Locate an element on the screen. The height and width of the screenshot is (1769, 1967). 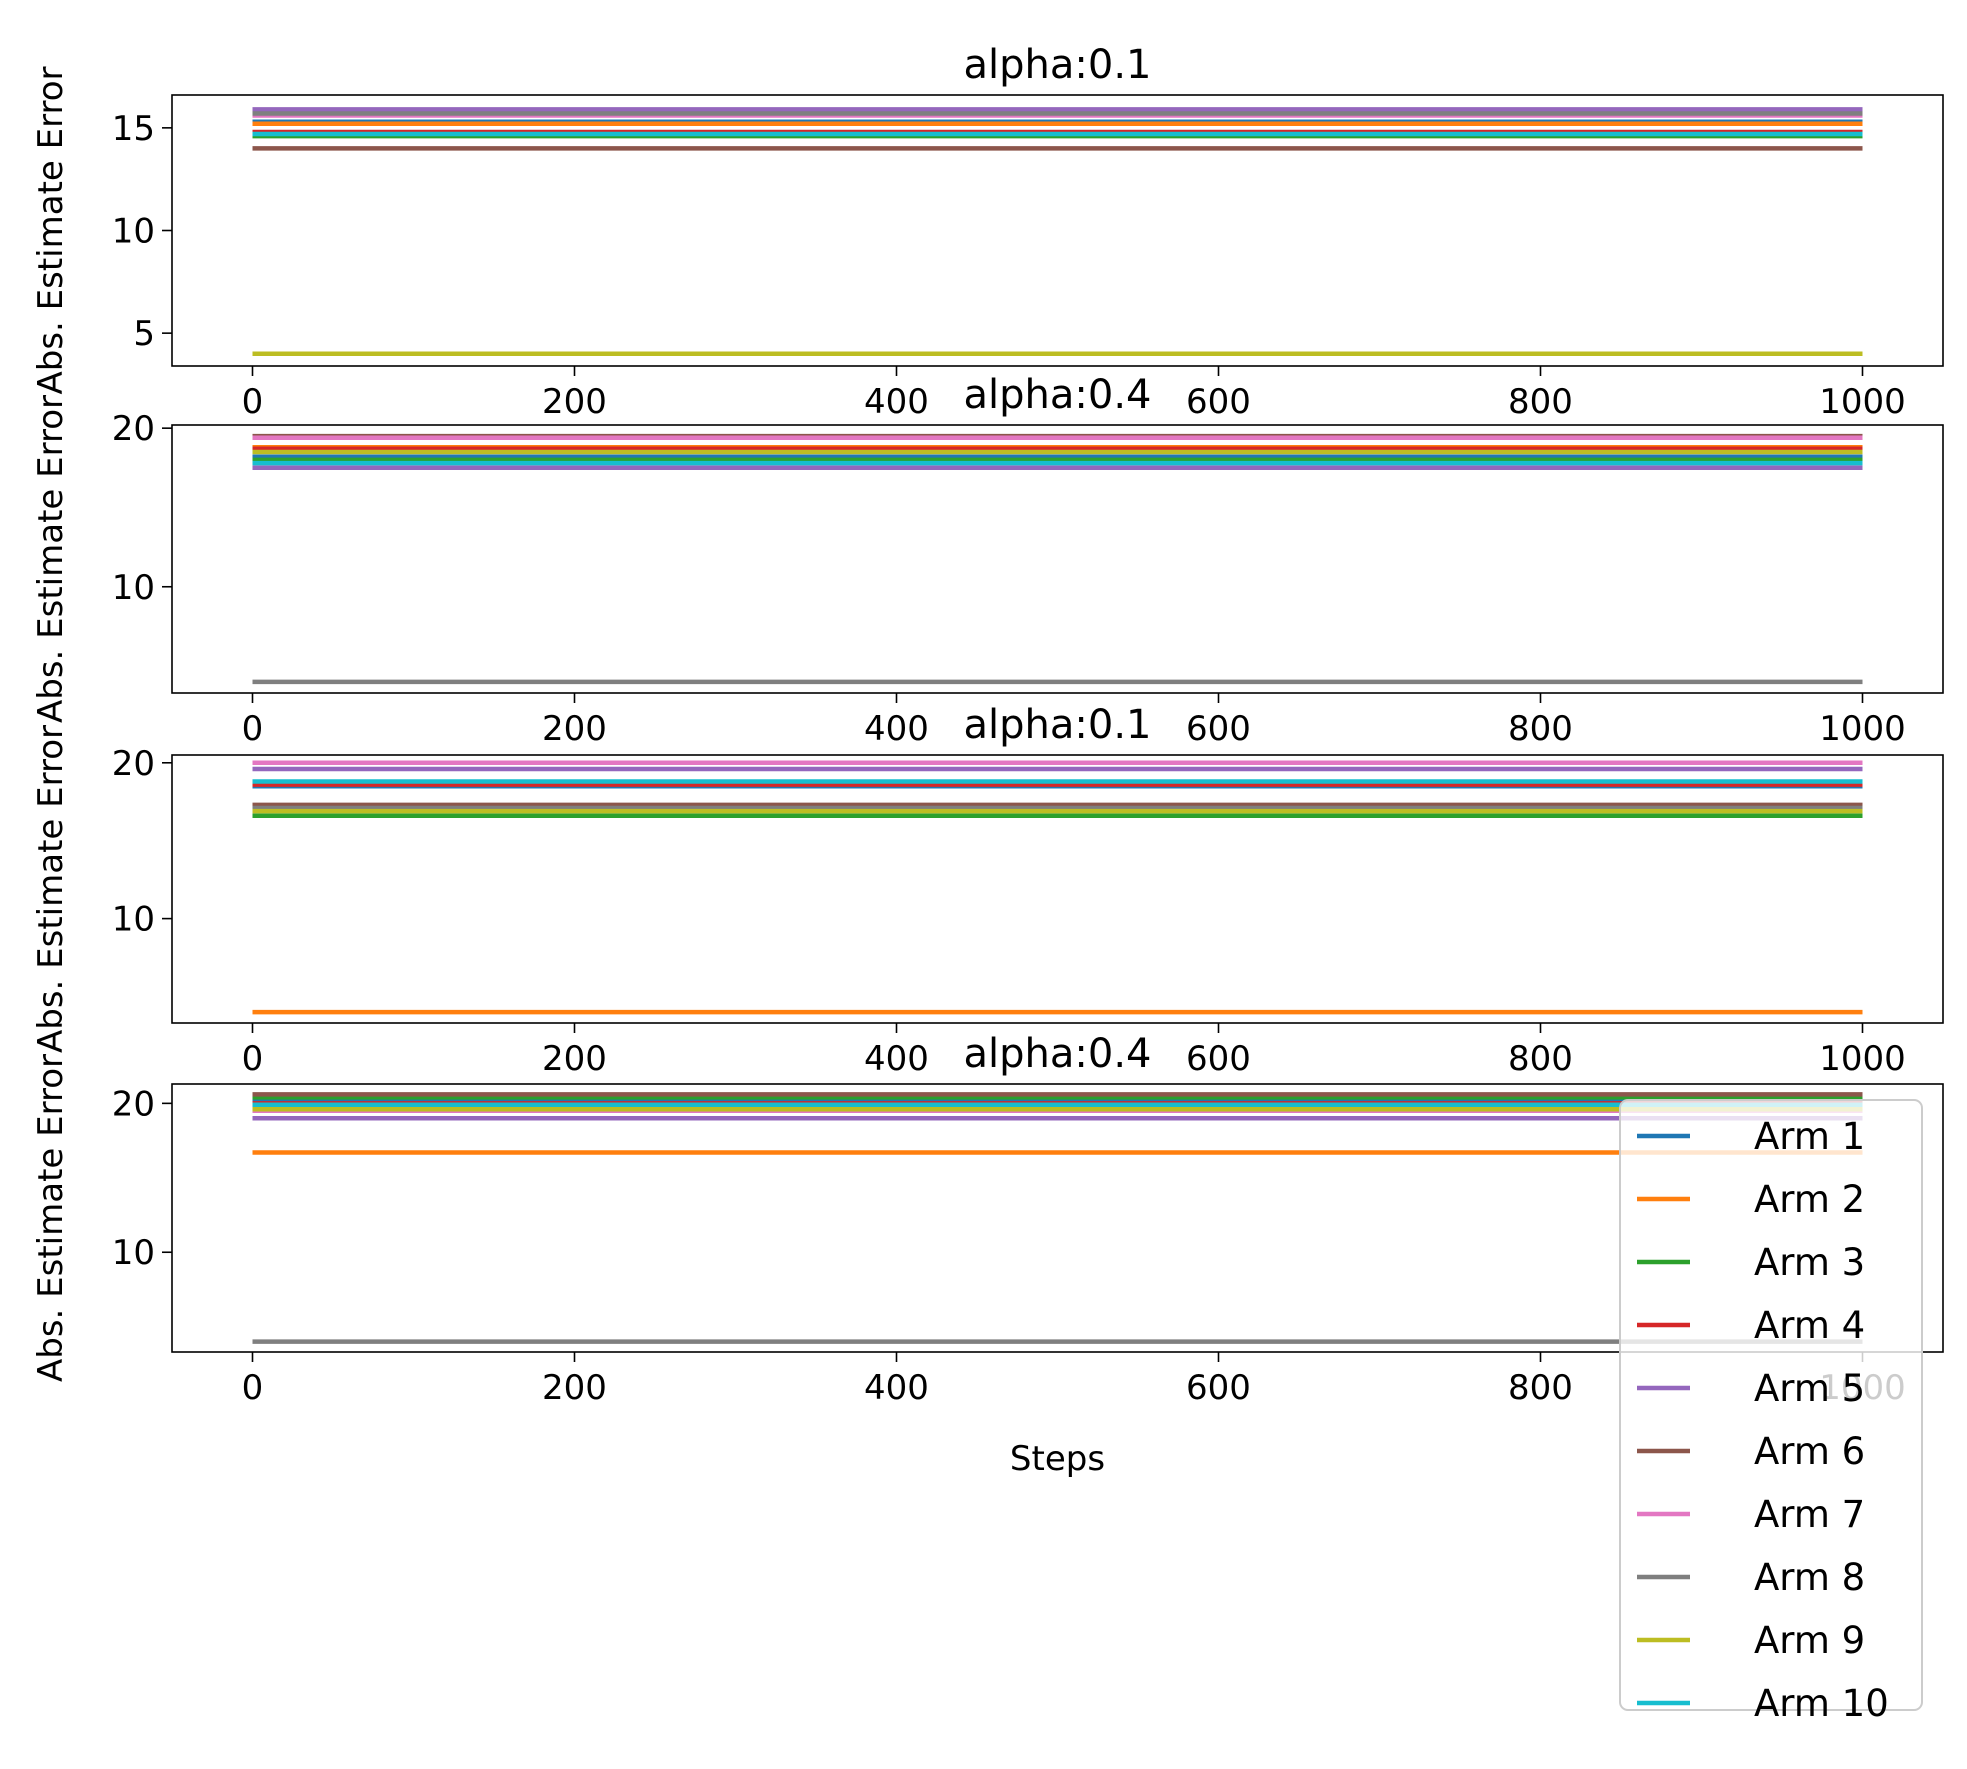
legend-frame is located at coordinates (1771, 1405).